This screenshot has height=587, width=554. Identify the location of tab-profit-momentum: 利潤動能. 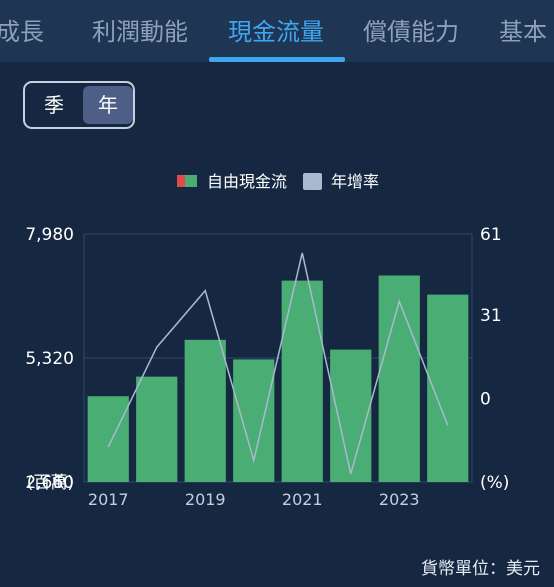
(140, 32).